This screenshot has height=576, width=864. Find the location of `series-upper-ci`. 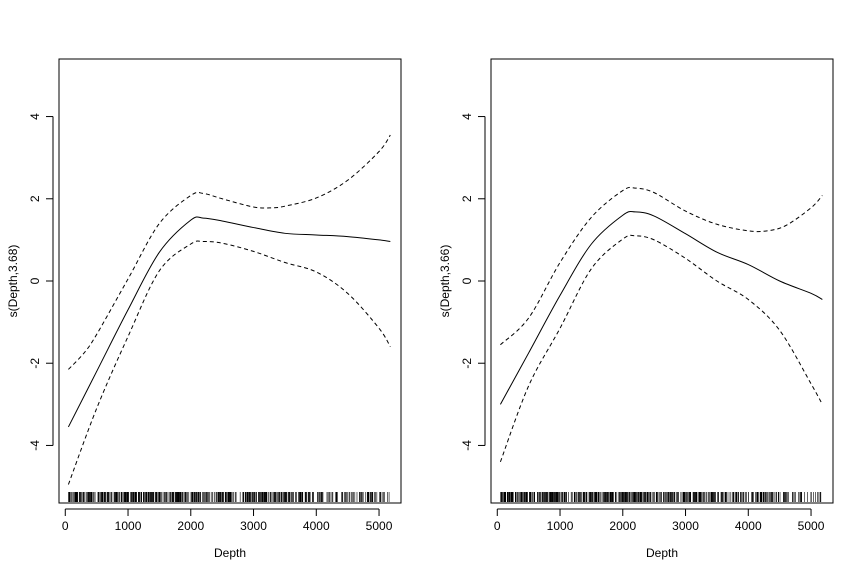

series-upper-ci is located at coordinates (661, 266).